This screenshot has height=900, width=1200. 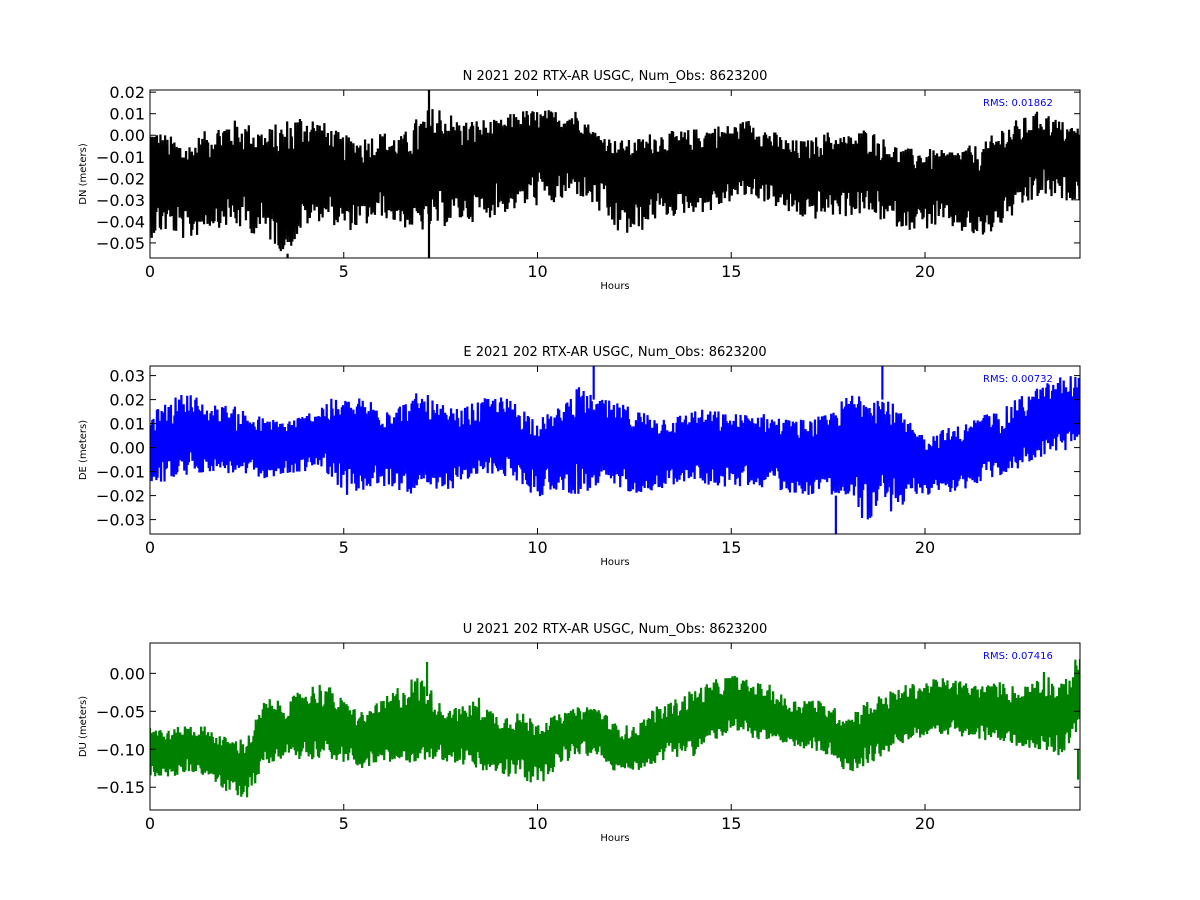 What do you see at coordinates (83, 174) in the screenshot?
I see `y-axis-label: DN (meters)` at bounding box center [83, 174].